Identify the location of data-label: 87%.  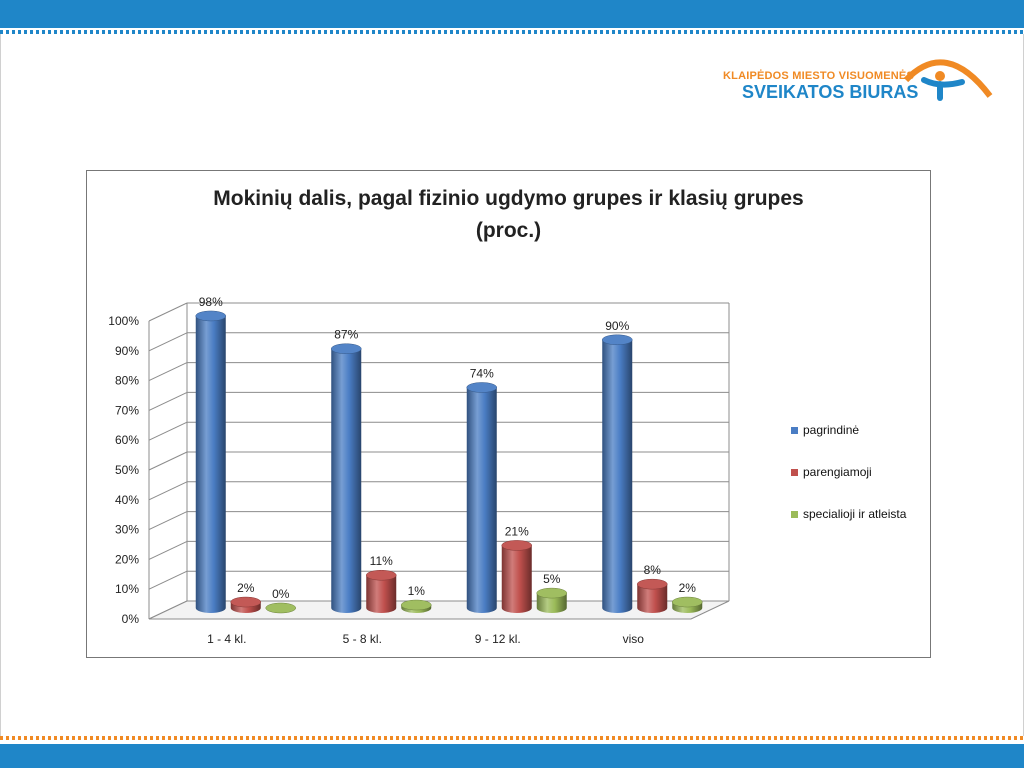
(346, 335).